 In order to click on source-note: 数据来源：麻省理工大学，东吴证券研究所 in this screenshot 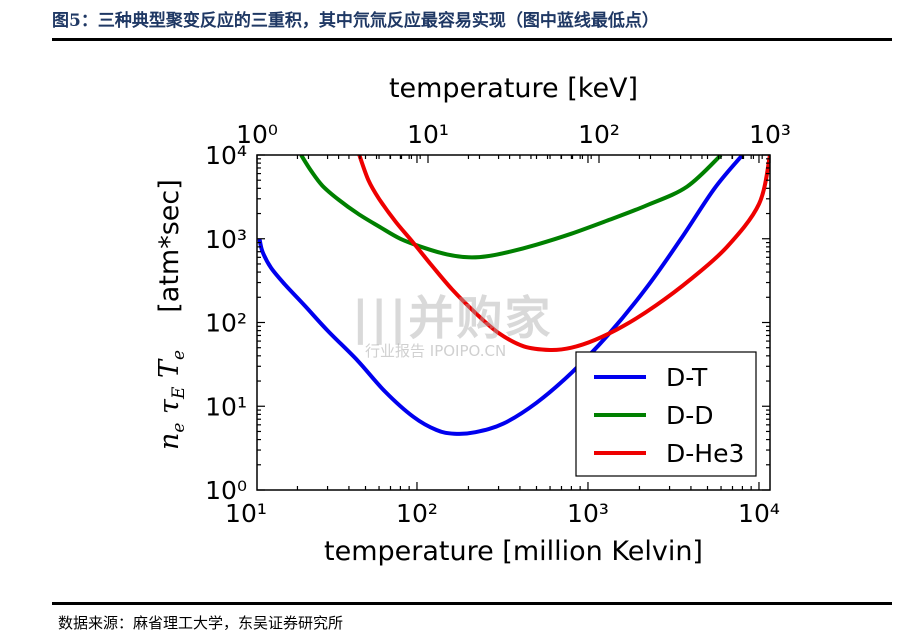, I will do `click(201, 623)`.